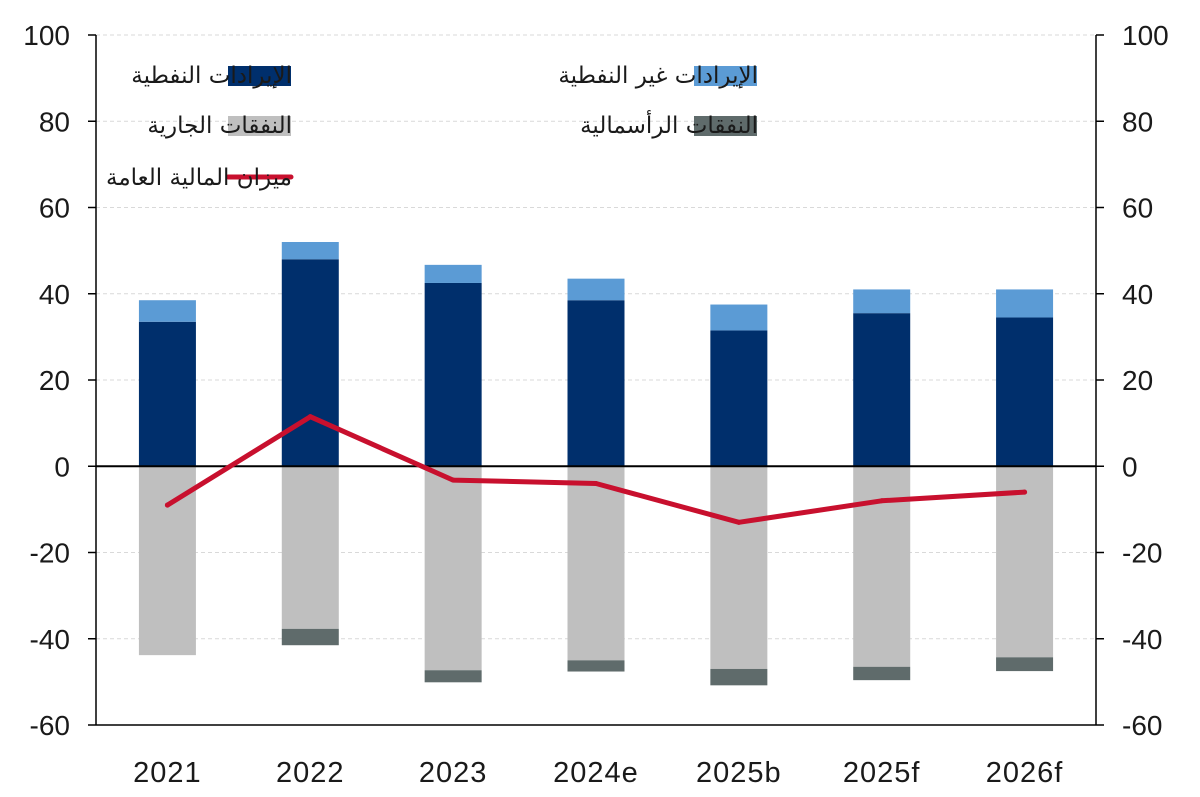 The image size is (1200, 797). Describe the element at coordinates (1025, 392) in the screenshot. I see `bar-2026f-002f6c` at that location.